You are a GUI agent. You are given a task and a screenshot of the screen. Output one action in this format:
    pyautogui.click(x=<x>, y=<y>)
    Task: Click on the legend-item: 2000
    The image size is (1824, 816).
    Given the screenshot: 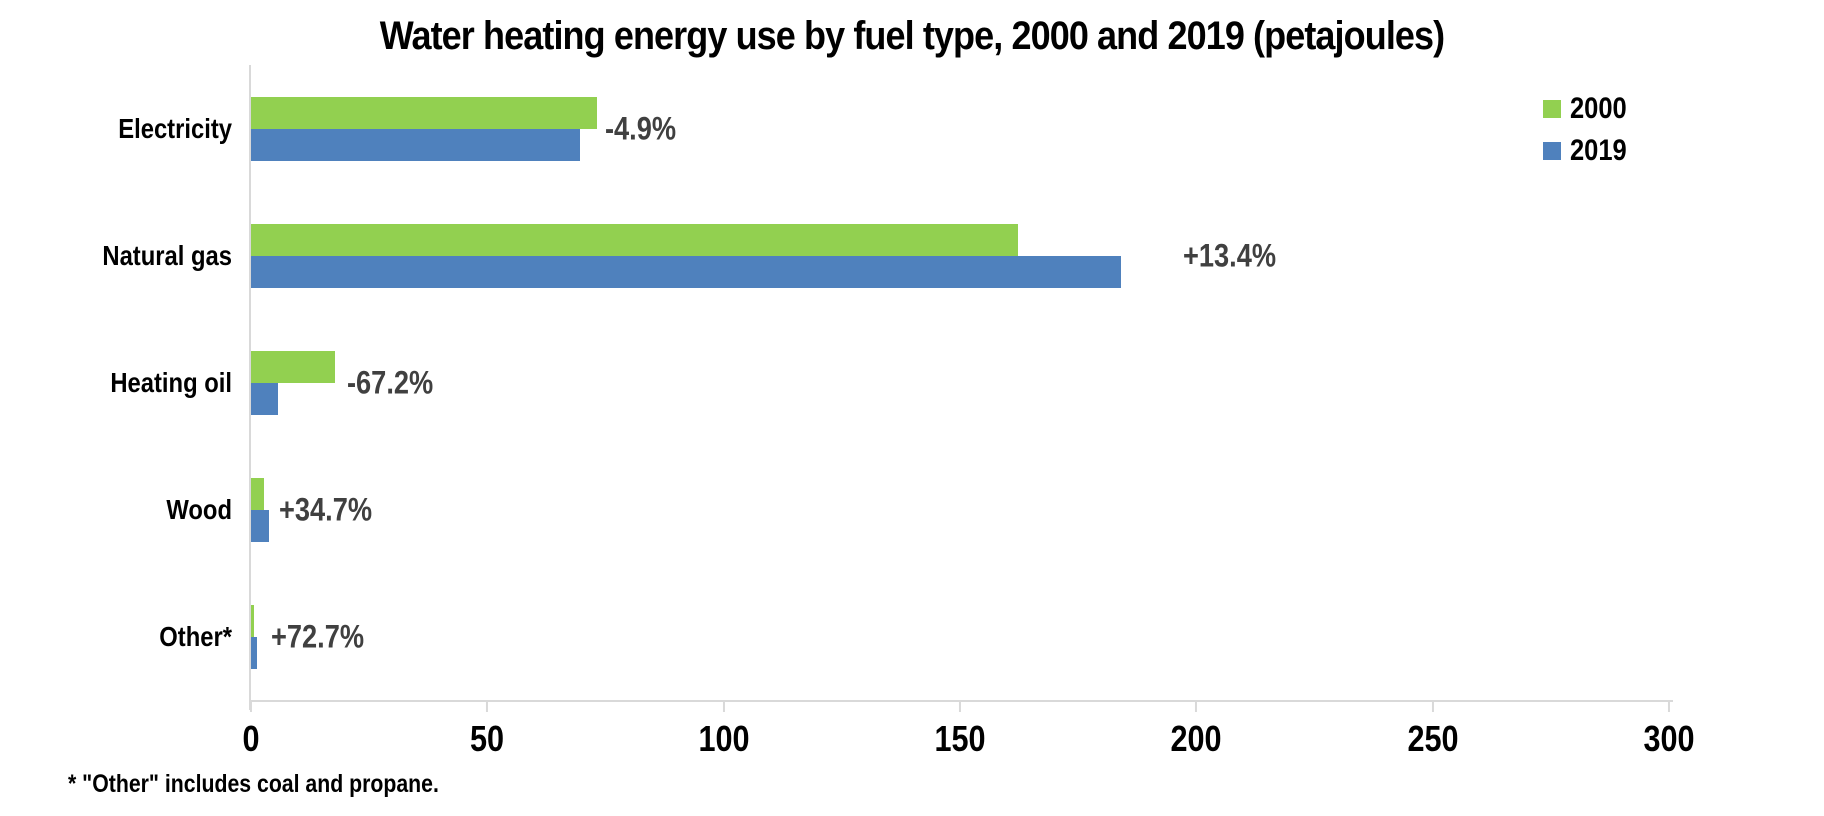 What is the action you would take?
    pyautogui.click(x=1590, y=109)
    